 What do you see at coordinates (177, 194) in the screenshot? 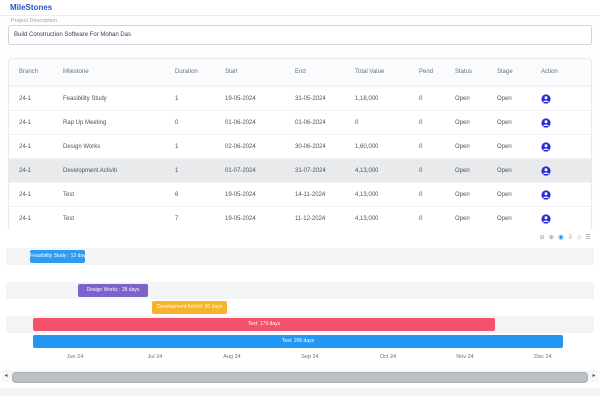
I see `cell-duration: 6` at bounding box center [177, 194].